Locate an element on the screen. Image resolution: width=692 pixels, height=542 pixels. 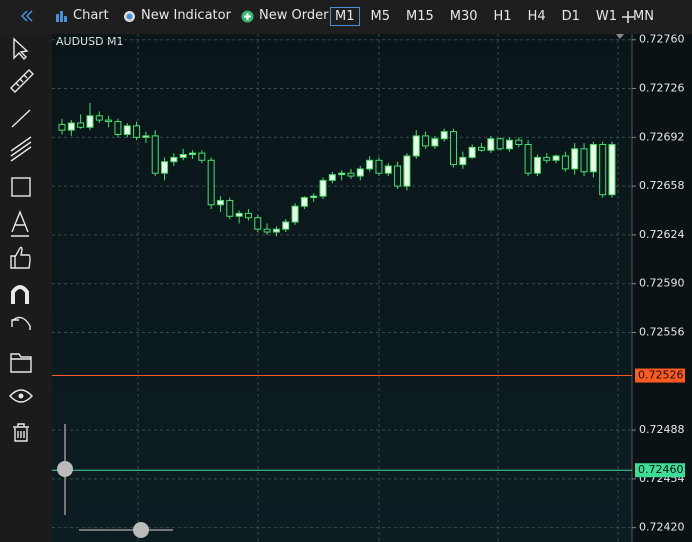
vertical-scroll-handle is located at coordinates (65, 469).